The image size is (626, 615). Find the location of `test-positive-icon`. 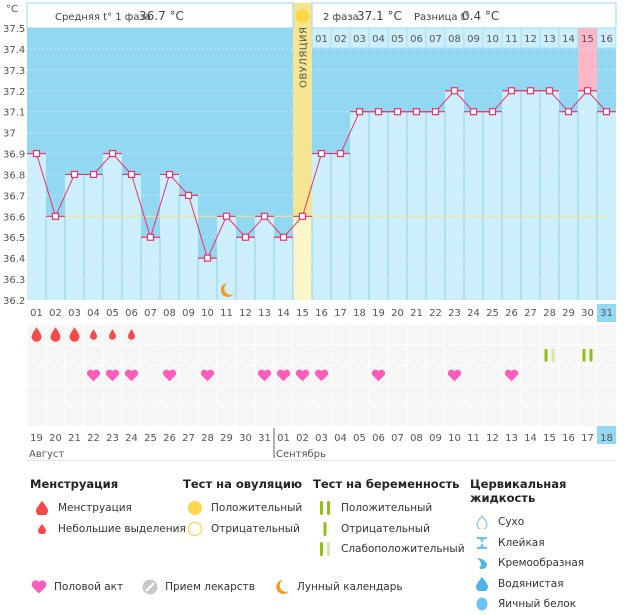

test-positive-icon is located at coordinates (325, 508).